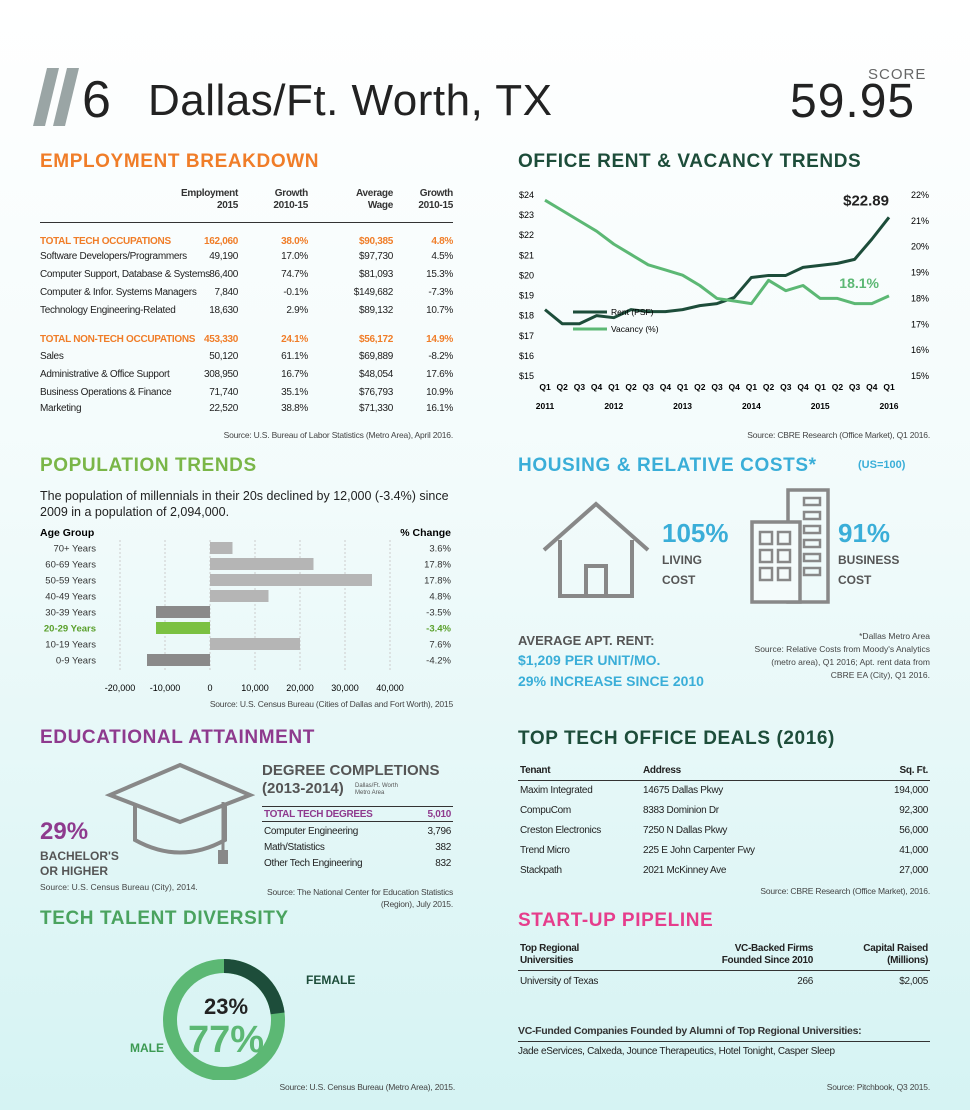 This screenshot has width=970, height=1110. I want to click on office-deals-title: TOP TECH OFFICE DEALS (2016), so click(676, 738).